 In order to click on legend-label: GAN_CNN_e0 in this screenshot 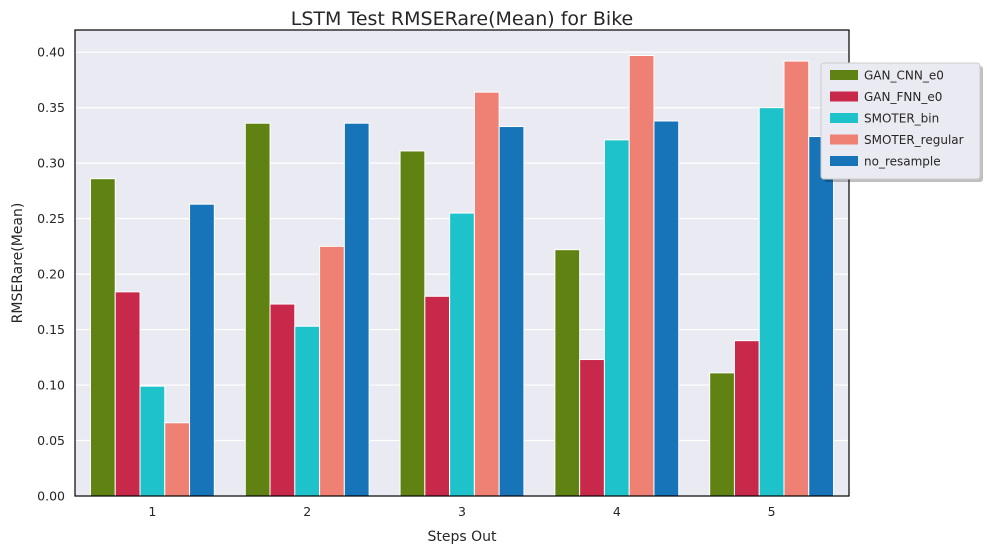, I will do `click(904, 76)`.